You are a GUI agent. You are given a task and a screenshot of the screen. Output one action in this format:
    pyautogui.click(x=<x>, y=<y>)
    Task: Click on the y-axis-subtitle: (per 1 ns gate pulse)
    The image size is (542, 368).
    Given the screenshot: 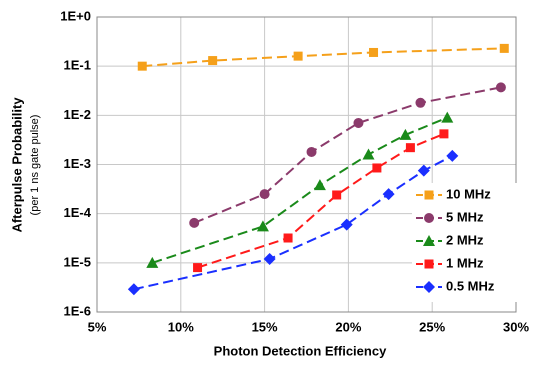 What is the action you would take?
    pyautogui.click(x=35, y=165)
    